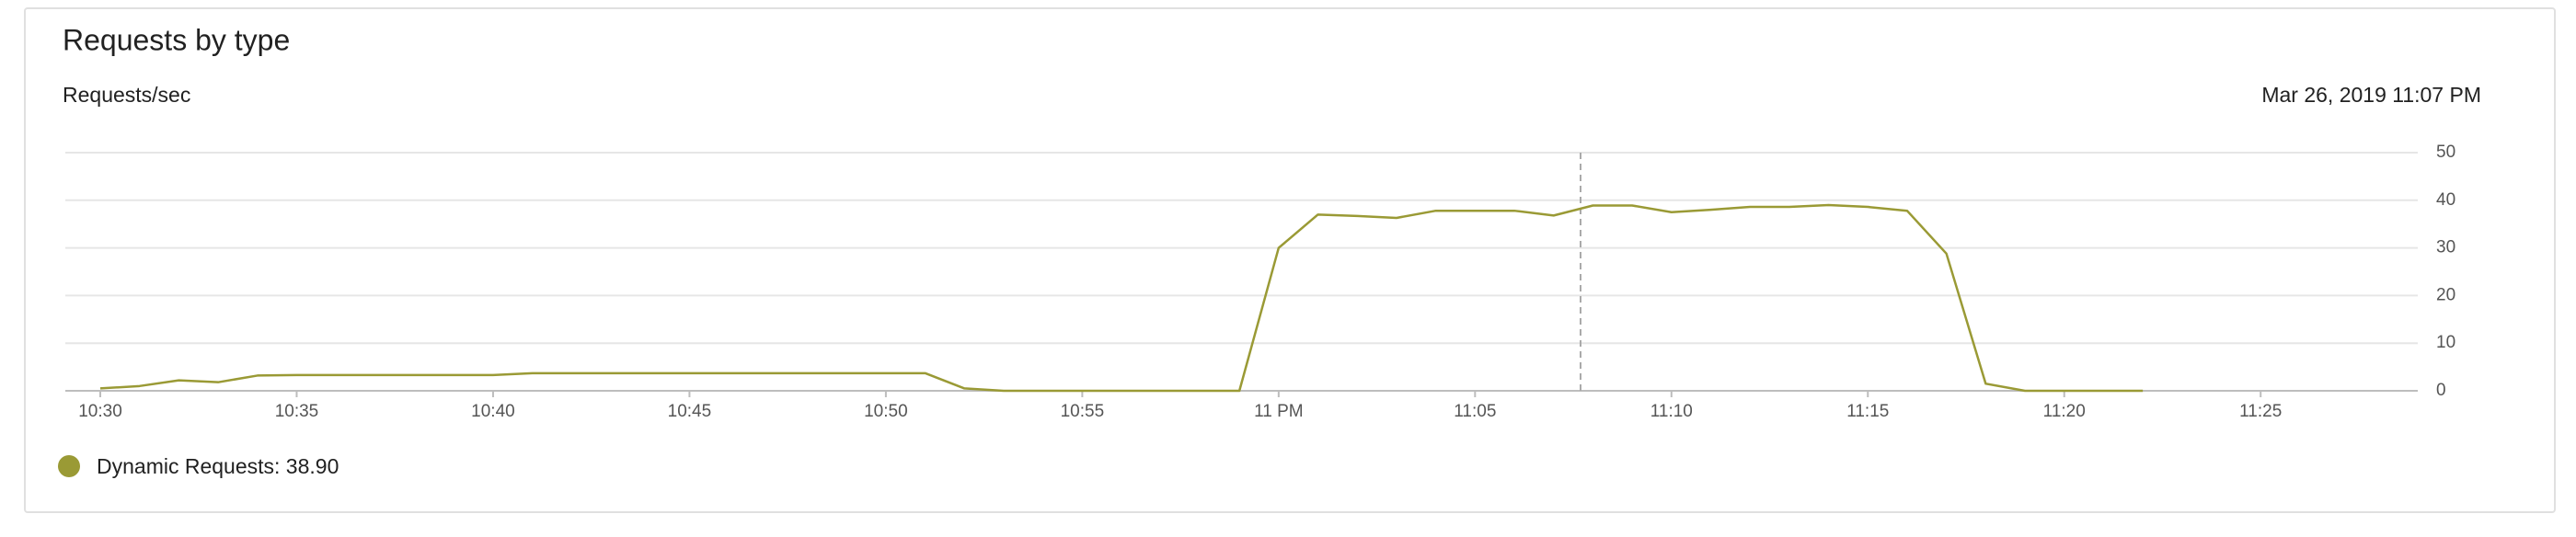 The width and height of the screenshot is (2576, 537). Describe the element at coordinates (2441, 390) in the screenshot. I see `y-tick-label: 0` at that location.